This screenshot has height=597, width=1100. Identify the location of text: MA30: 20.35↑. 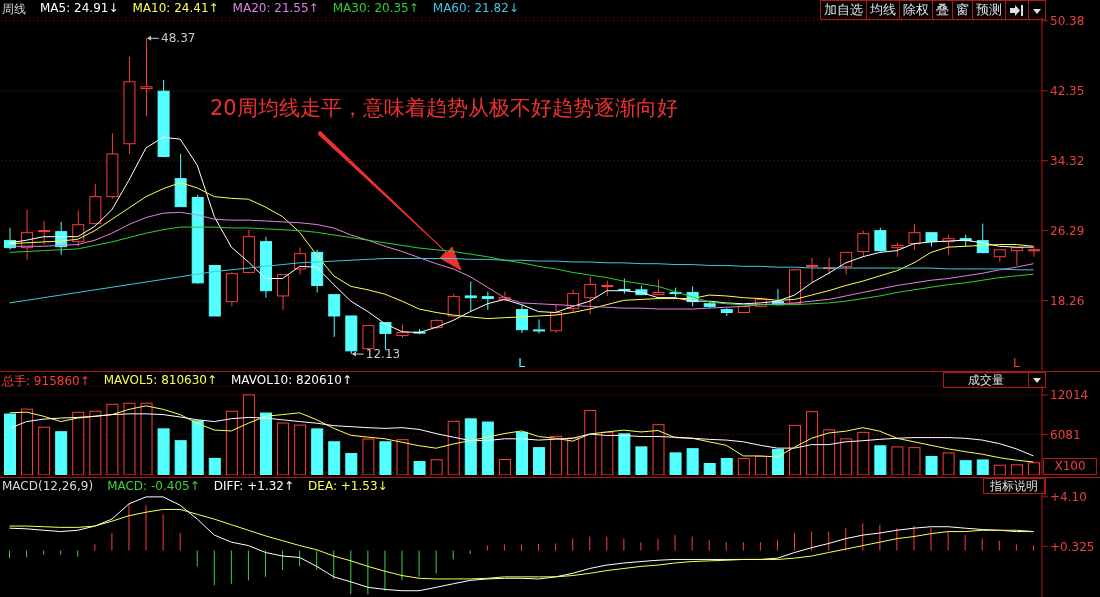
(375, 9).